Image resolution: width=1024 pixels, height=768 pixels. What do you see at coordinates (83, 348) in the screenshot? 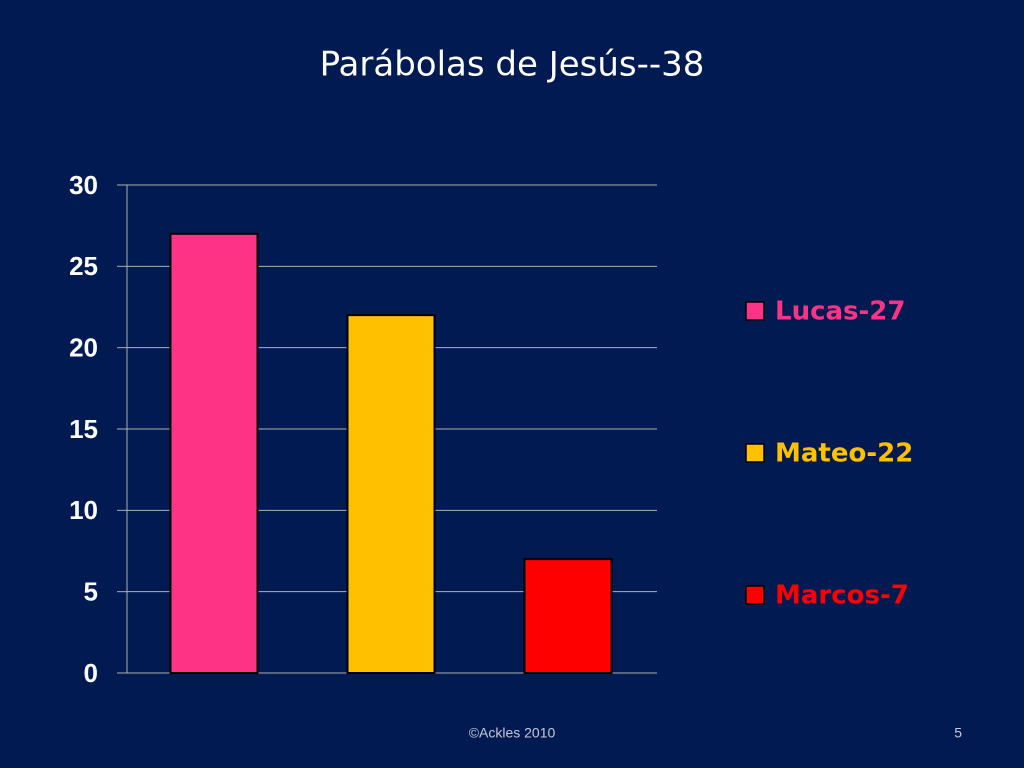
I see `y-tick-label: 20` at bounding box center [83, 348].